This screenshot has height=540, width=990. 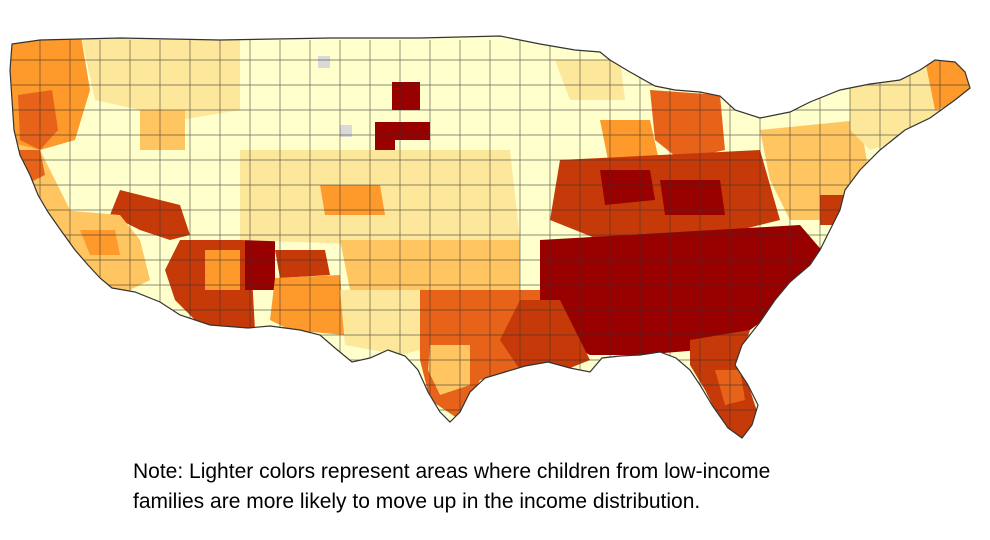 I want to click on region-ohio-valley-dark, so click(x=627, y=187).